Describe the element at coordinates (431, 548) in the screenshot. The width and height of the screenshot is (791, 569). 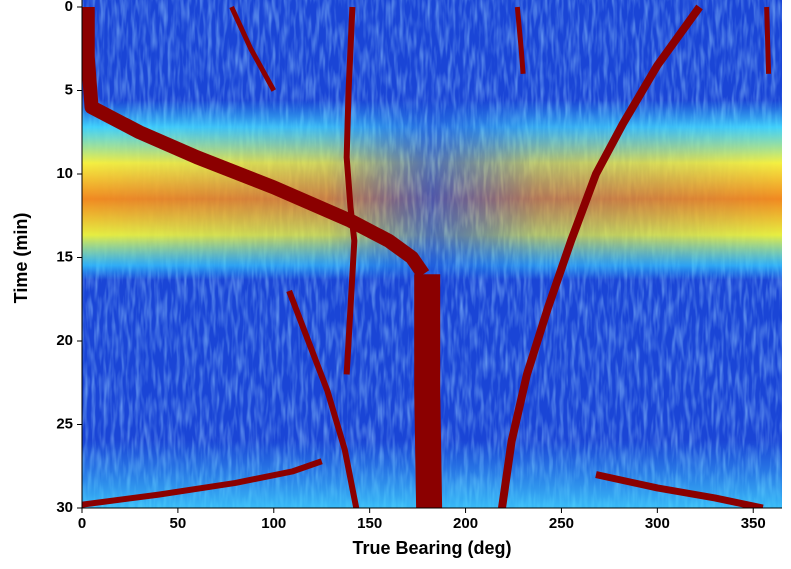
I see `x-axis-title: True Bearing (deg)` at that location.